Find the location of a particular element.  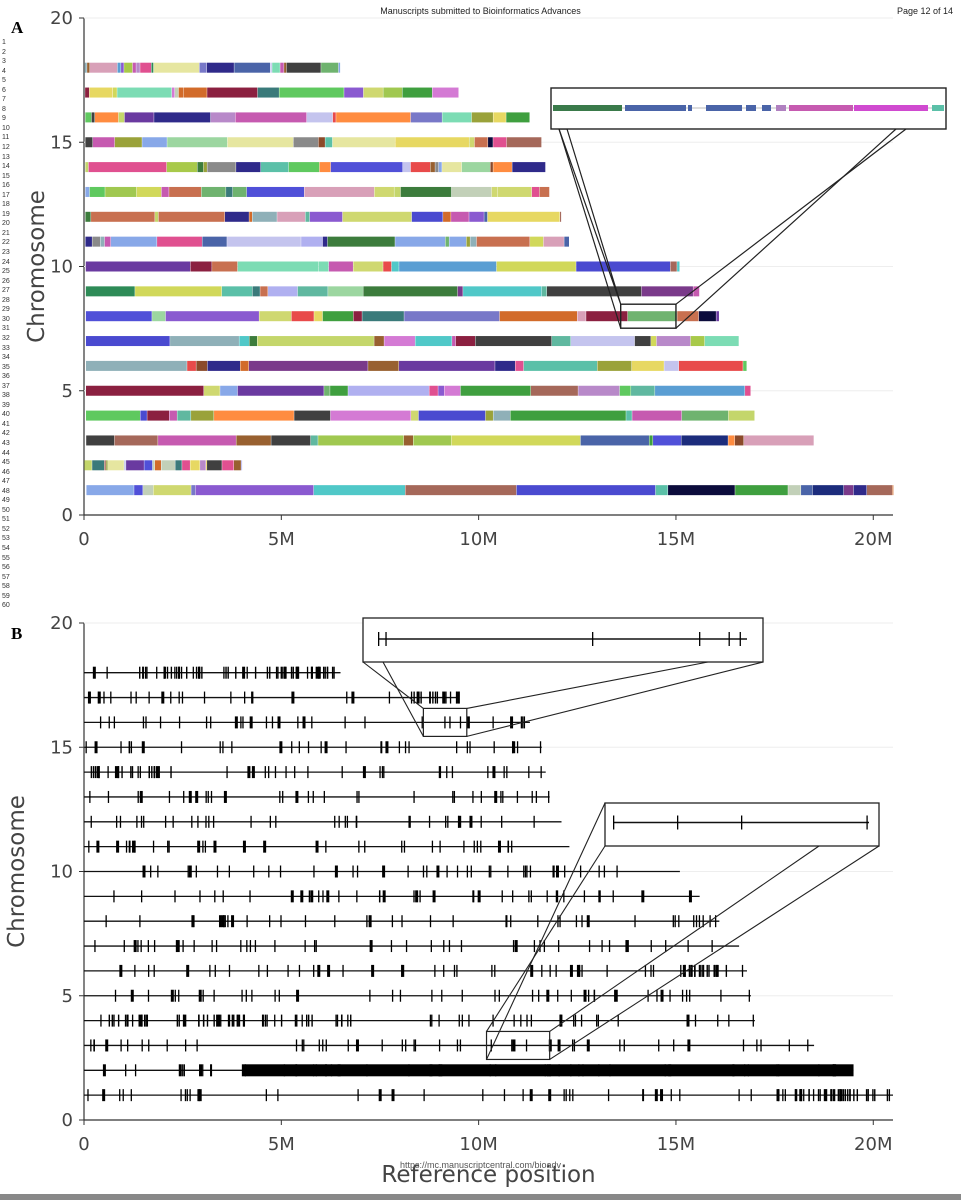

line-number: 18 is located at coordinates (6, 205).